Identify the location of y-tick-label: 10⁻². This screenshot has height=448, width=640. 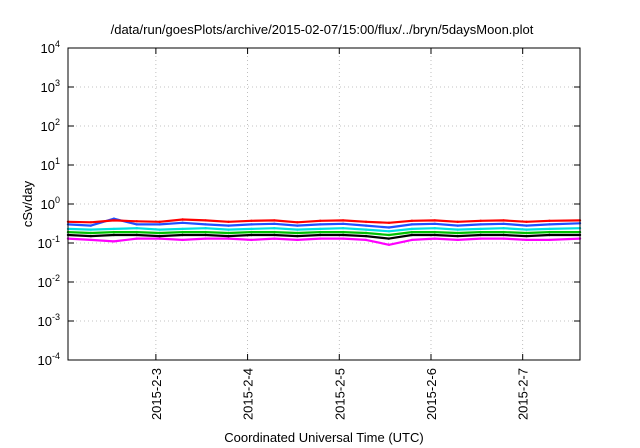
(49, 281).